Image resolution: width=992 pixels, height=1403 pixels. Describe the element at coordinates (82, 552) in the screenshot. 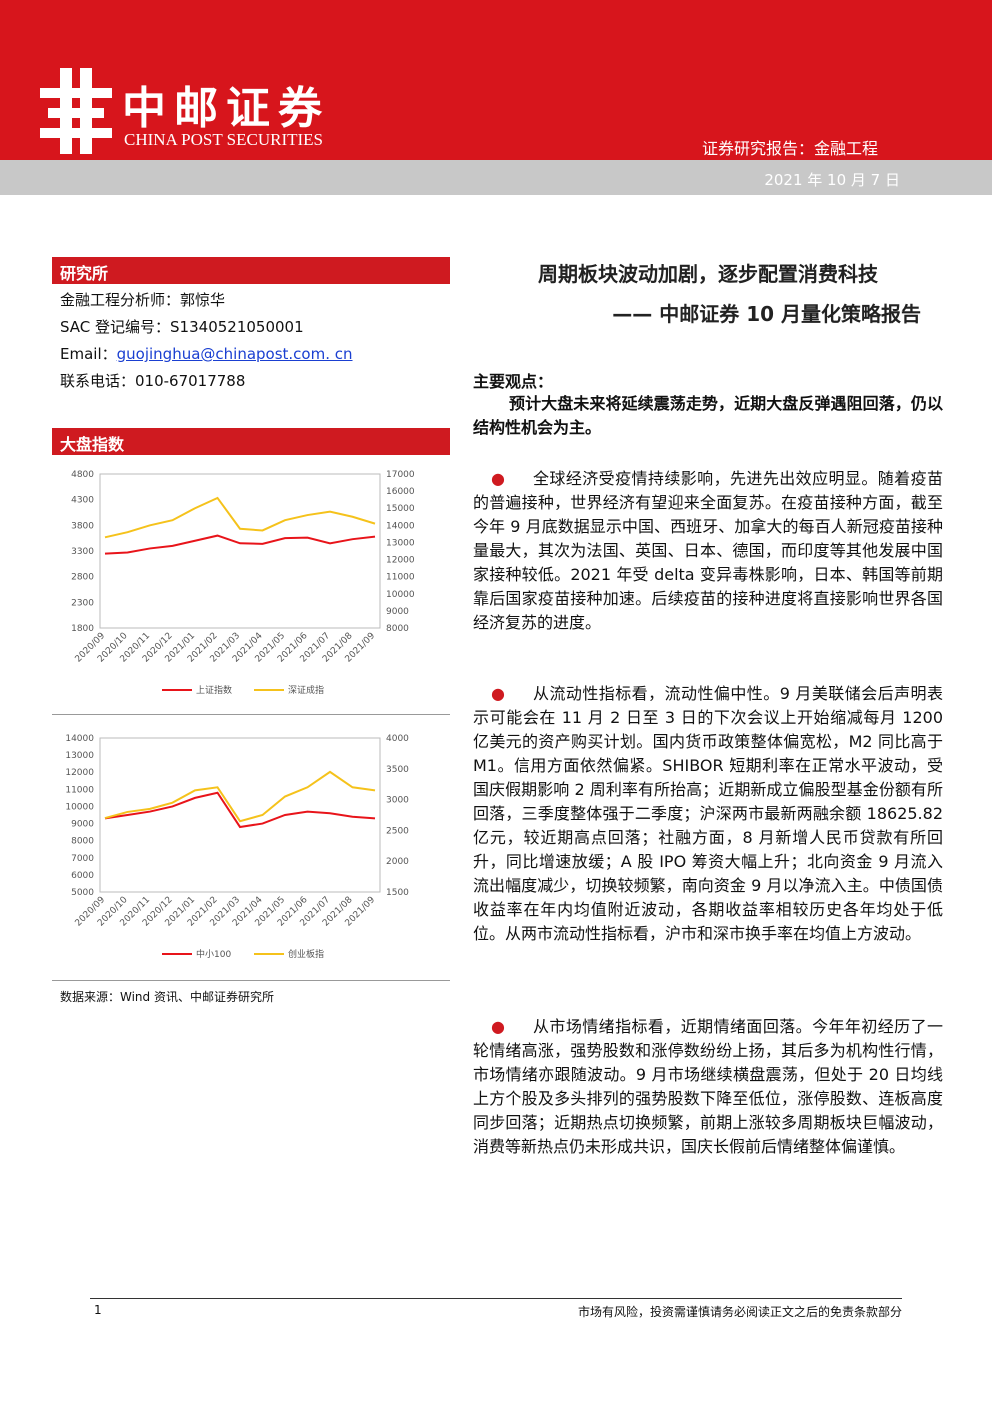

I see `y-tick-label: 3300` at that location.